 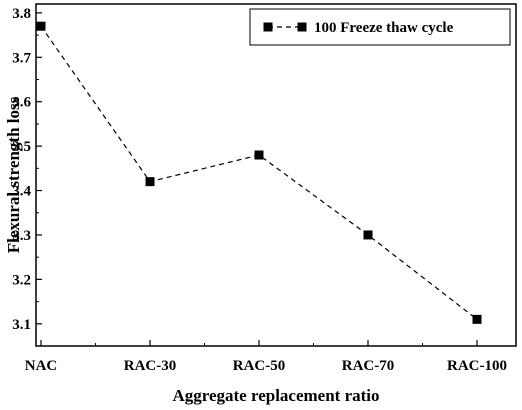 I want to click on legend: 100 Freeze thaw cycle, so click(x=380, y=27).